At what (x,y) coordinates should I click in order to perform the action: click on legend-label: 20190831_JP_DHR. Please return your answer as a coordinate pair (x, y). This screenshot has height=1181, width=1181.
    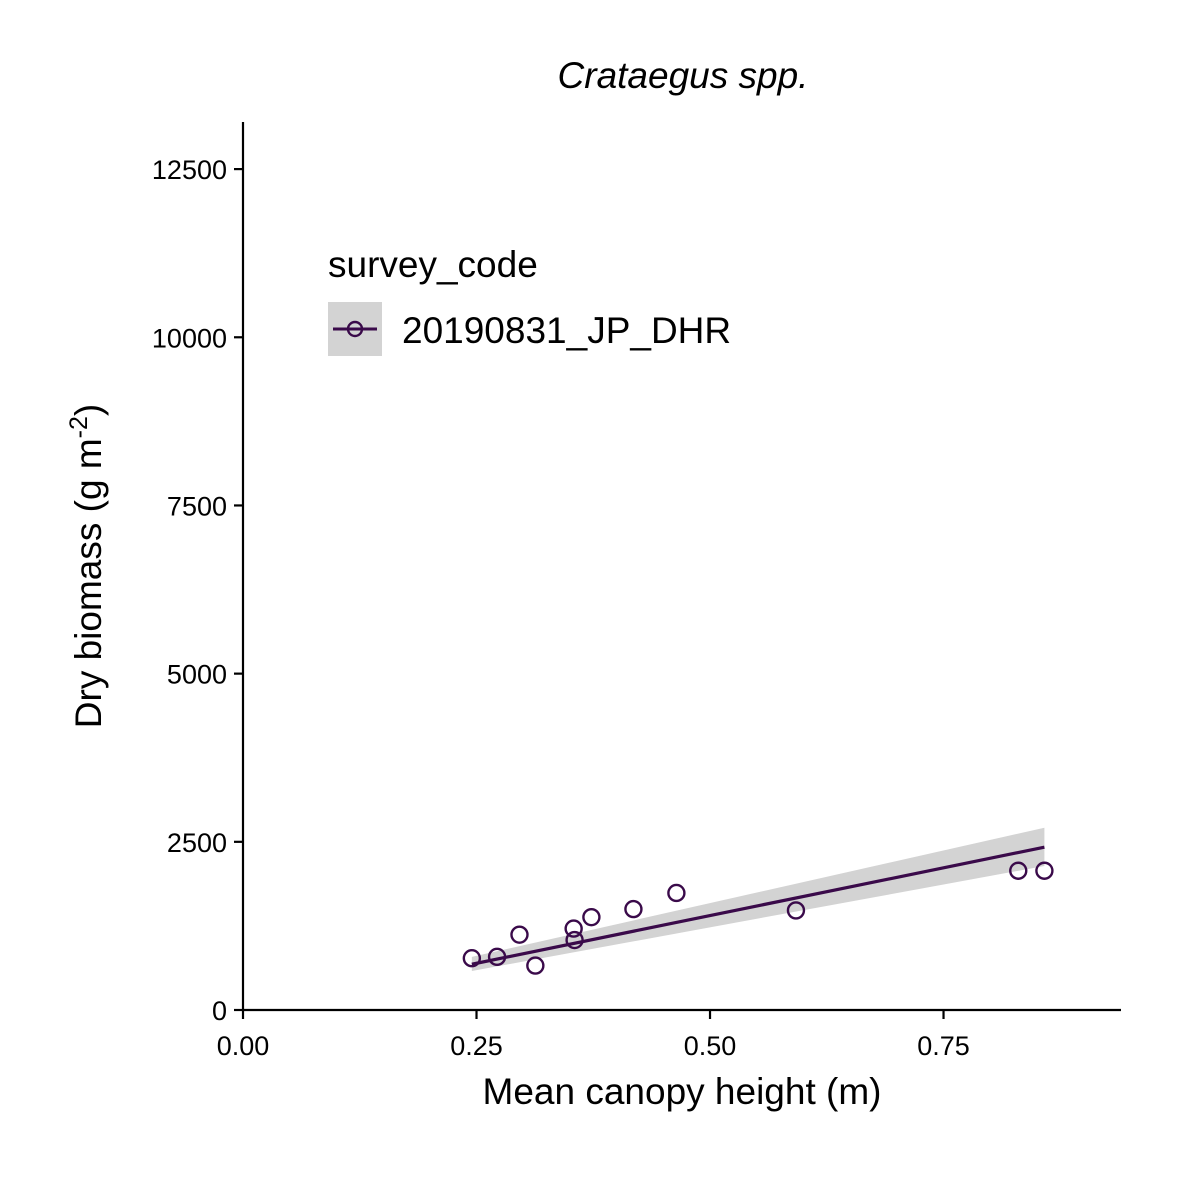
    Looking at the image, I should click on (566, 330).